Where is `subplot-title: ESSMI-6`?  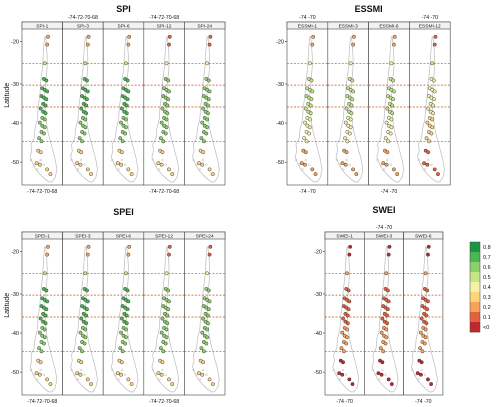 subplot-title: ESSMI-6 is located at coordinates (389, 26).